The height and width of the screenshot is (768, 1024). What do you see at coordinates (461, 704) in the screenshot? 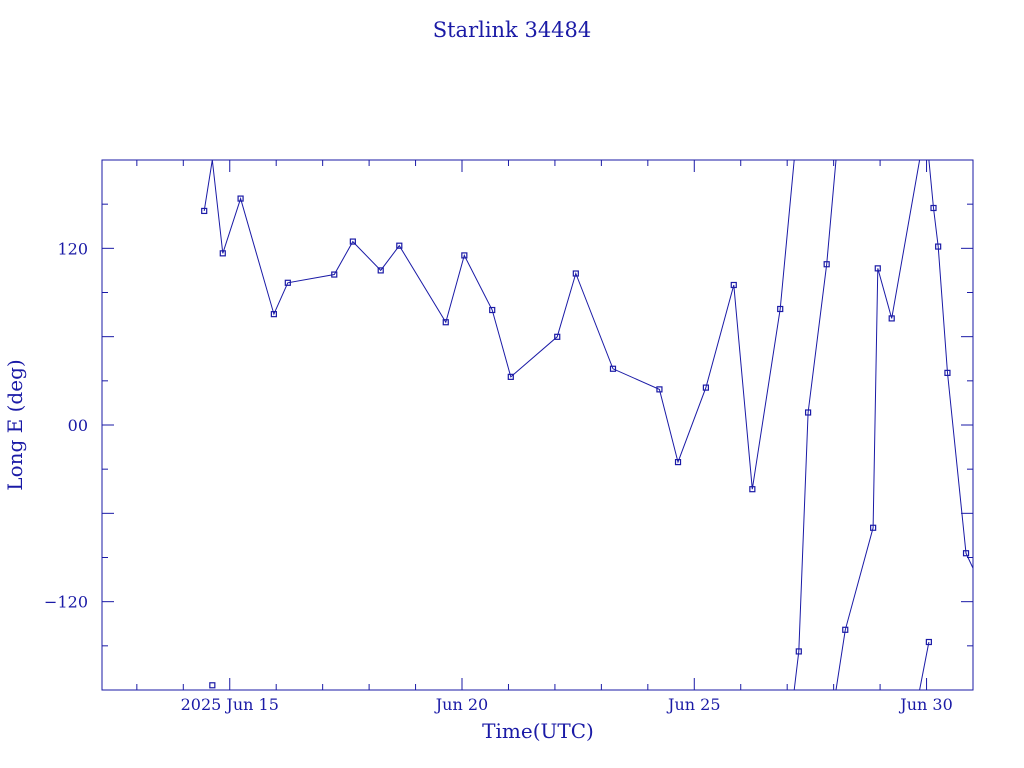
I see `x-tick-label: Jun 20` at bounding box center [461, 704].